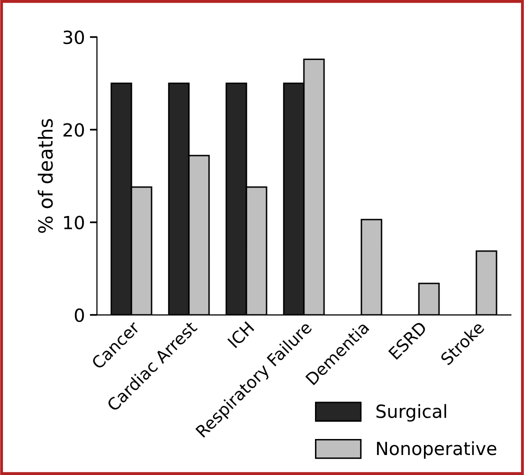 The image size is (524, 475). I want to click on y-tick-label: 30, so click(74, 37).